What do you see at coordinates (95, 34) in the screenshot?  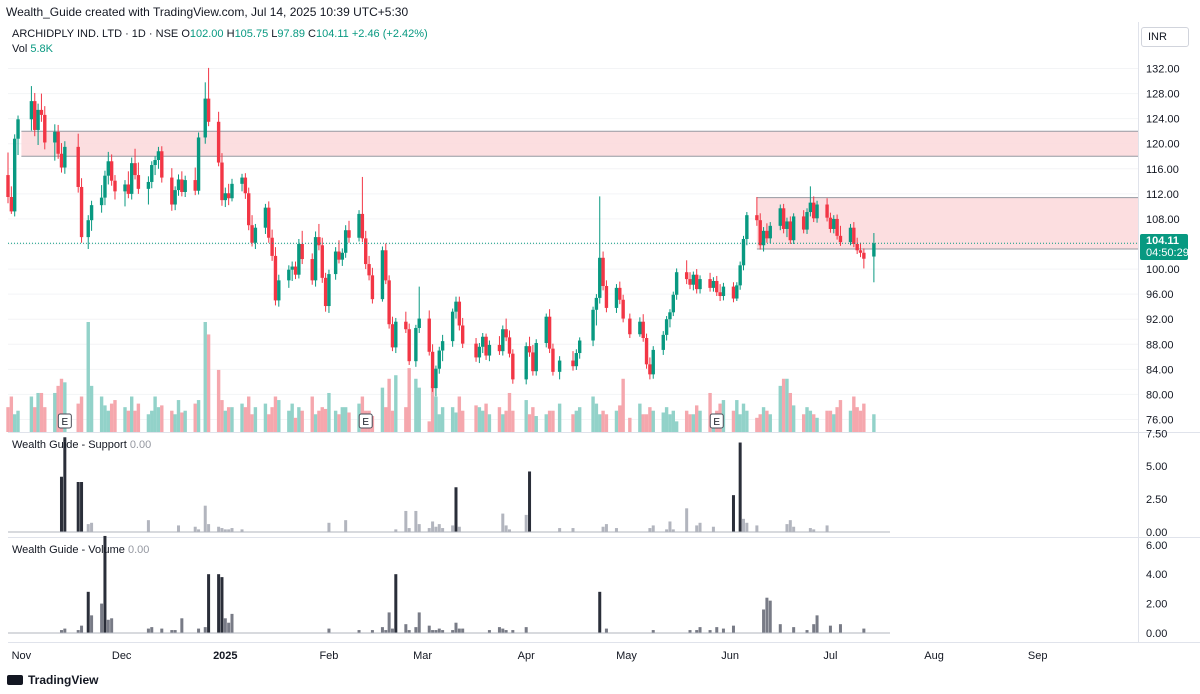 I see `symbol-name: ARCHIDPLY IND. LTD · 1D · NSE` at bounding box center [95, 34].